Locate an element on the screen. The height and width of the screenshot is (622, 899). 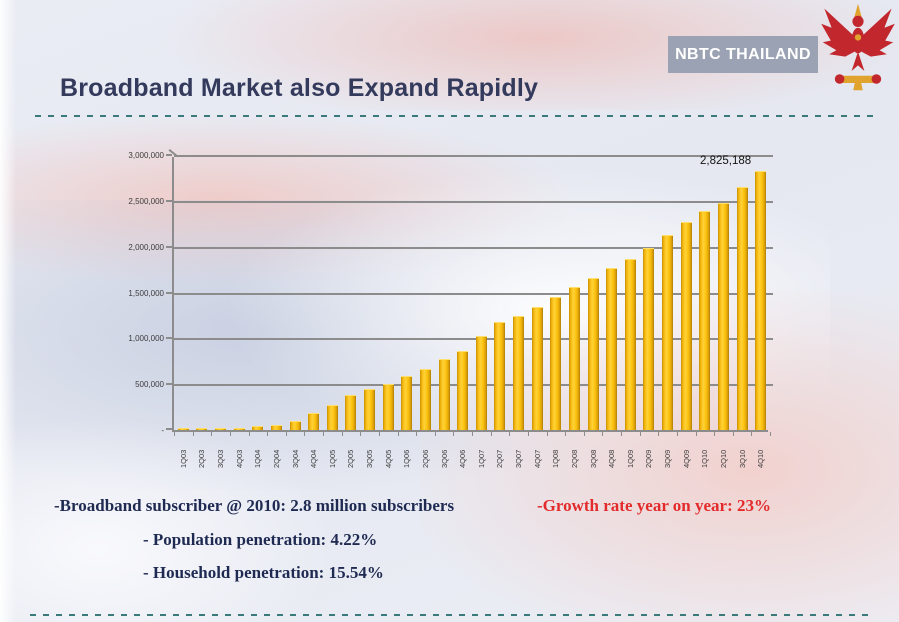
y-axis-label: 1,500,000 is located at coordinates (146, 293).